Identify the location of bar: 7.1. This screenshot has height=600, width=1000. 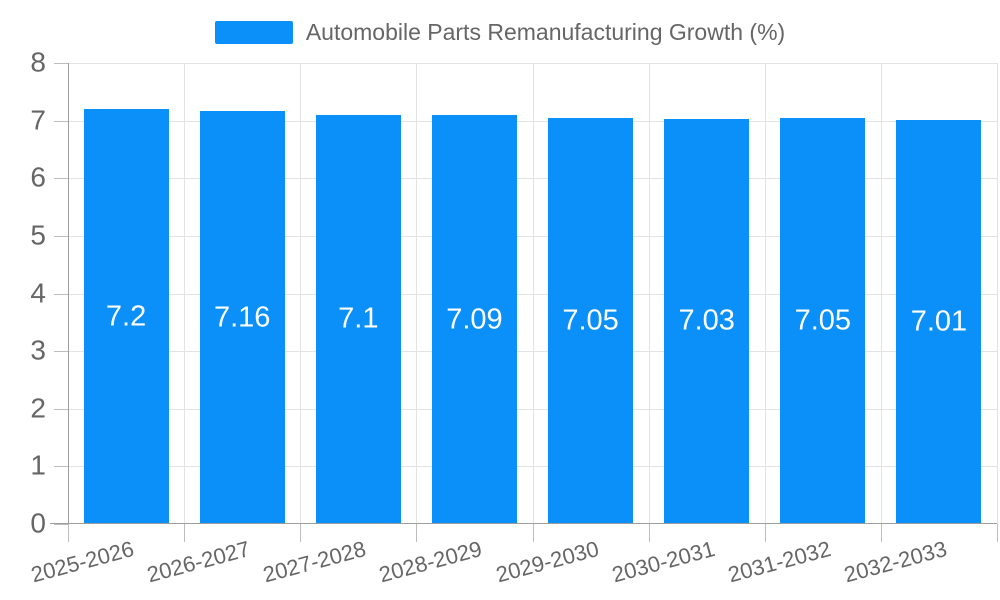
(358, 319).